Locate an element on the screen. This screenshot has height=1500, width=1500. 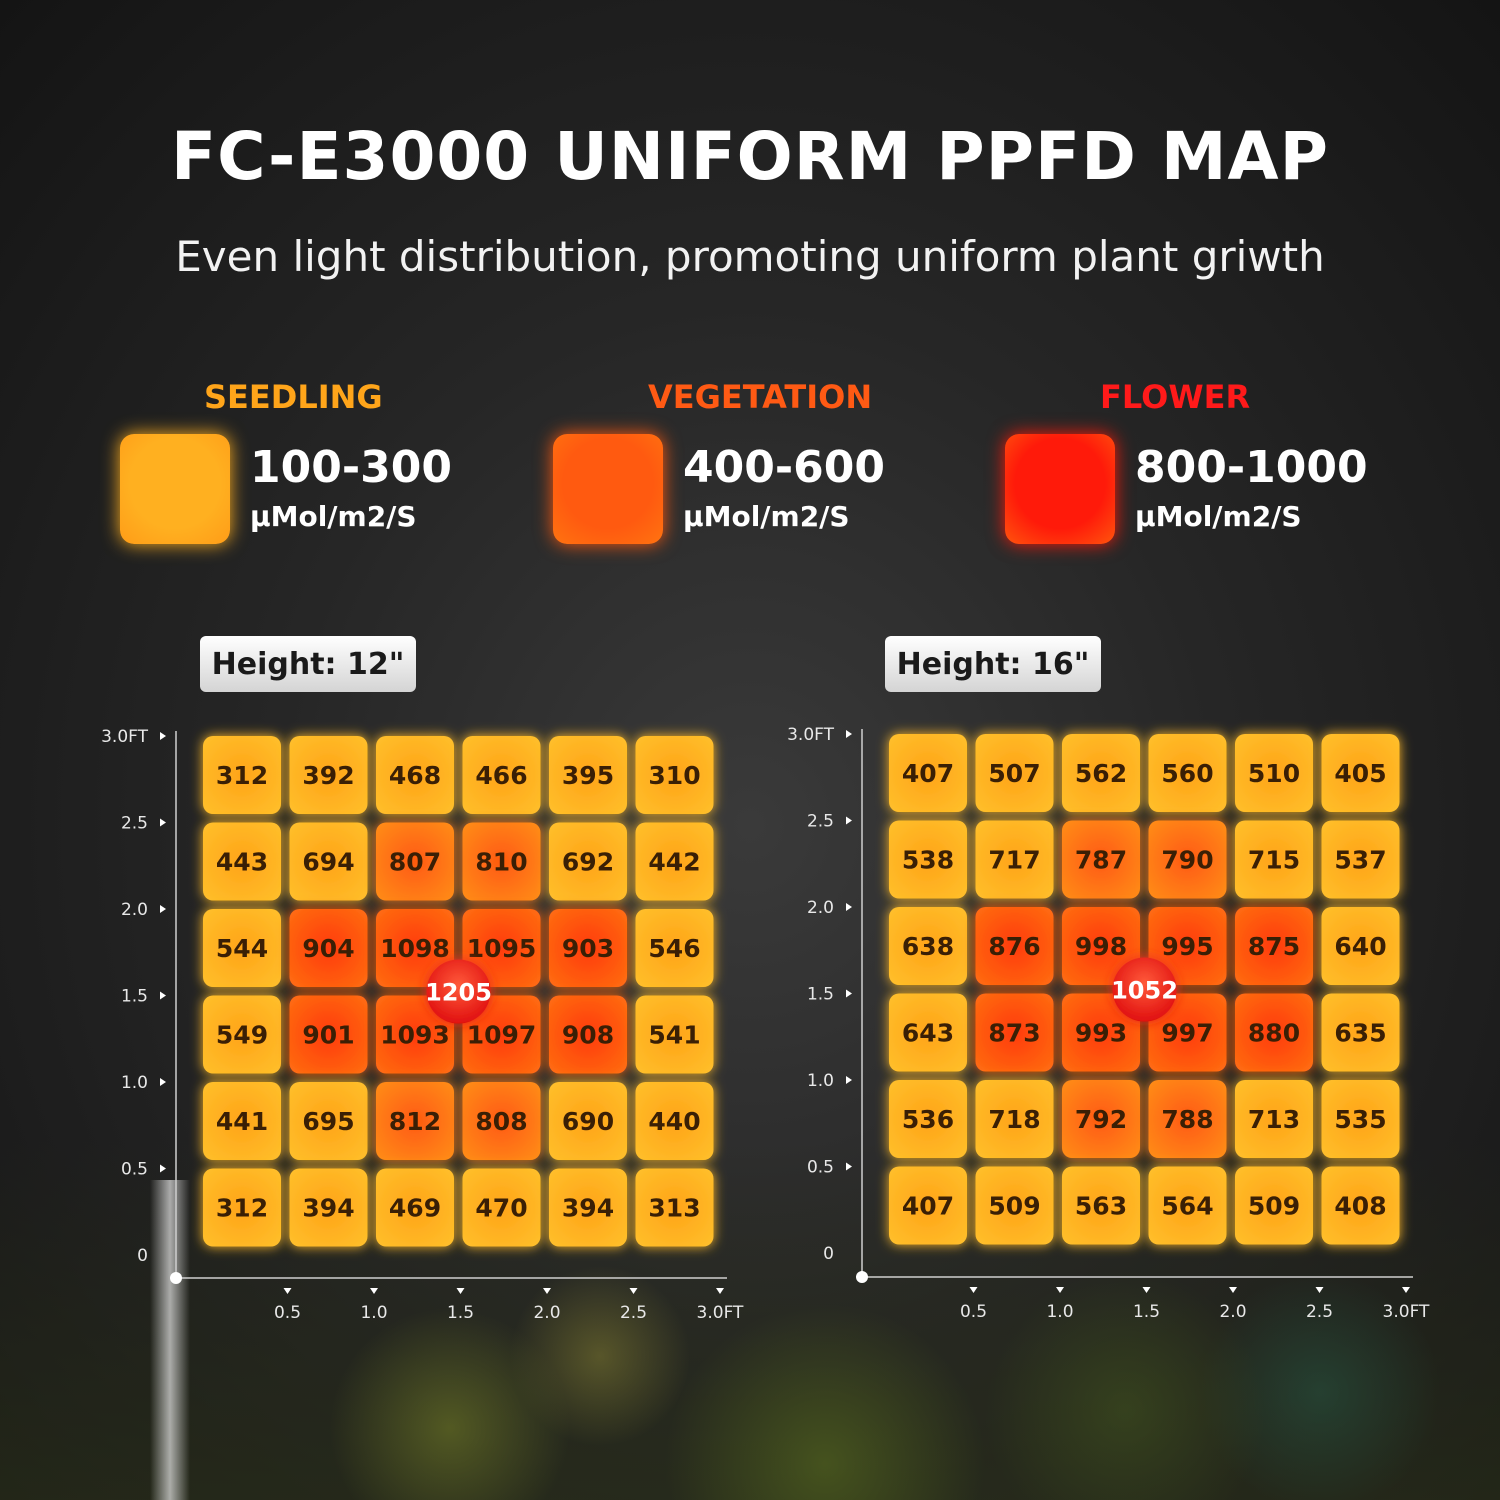
legend-unit: μMol/m2/S is located at coordinates (333, 516).